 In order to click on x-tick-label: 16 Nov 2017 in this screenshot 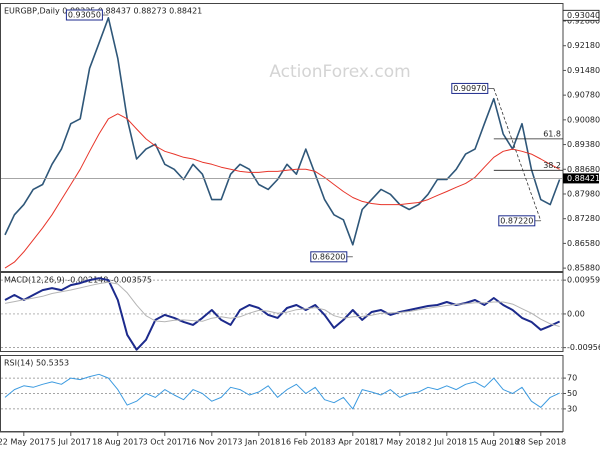, I will do `click(211, 442)`.